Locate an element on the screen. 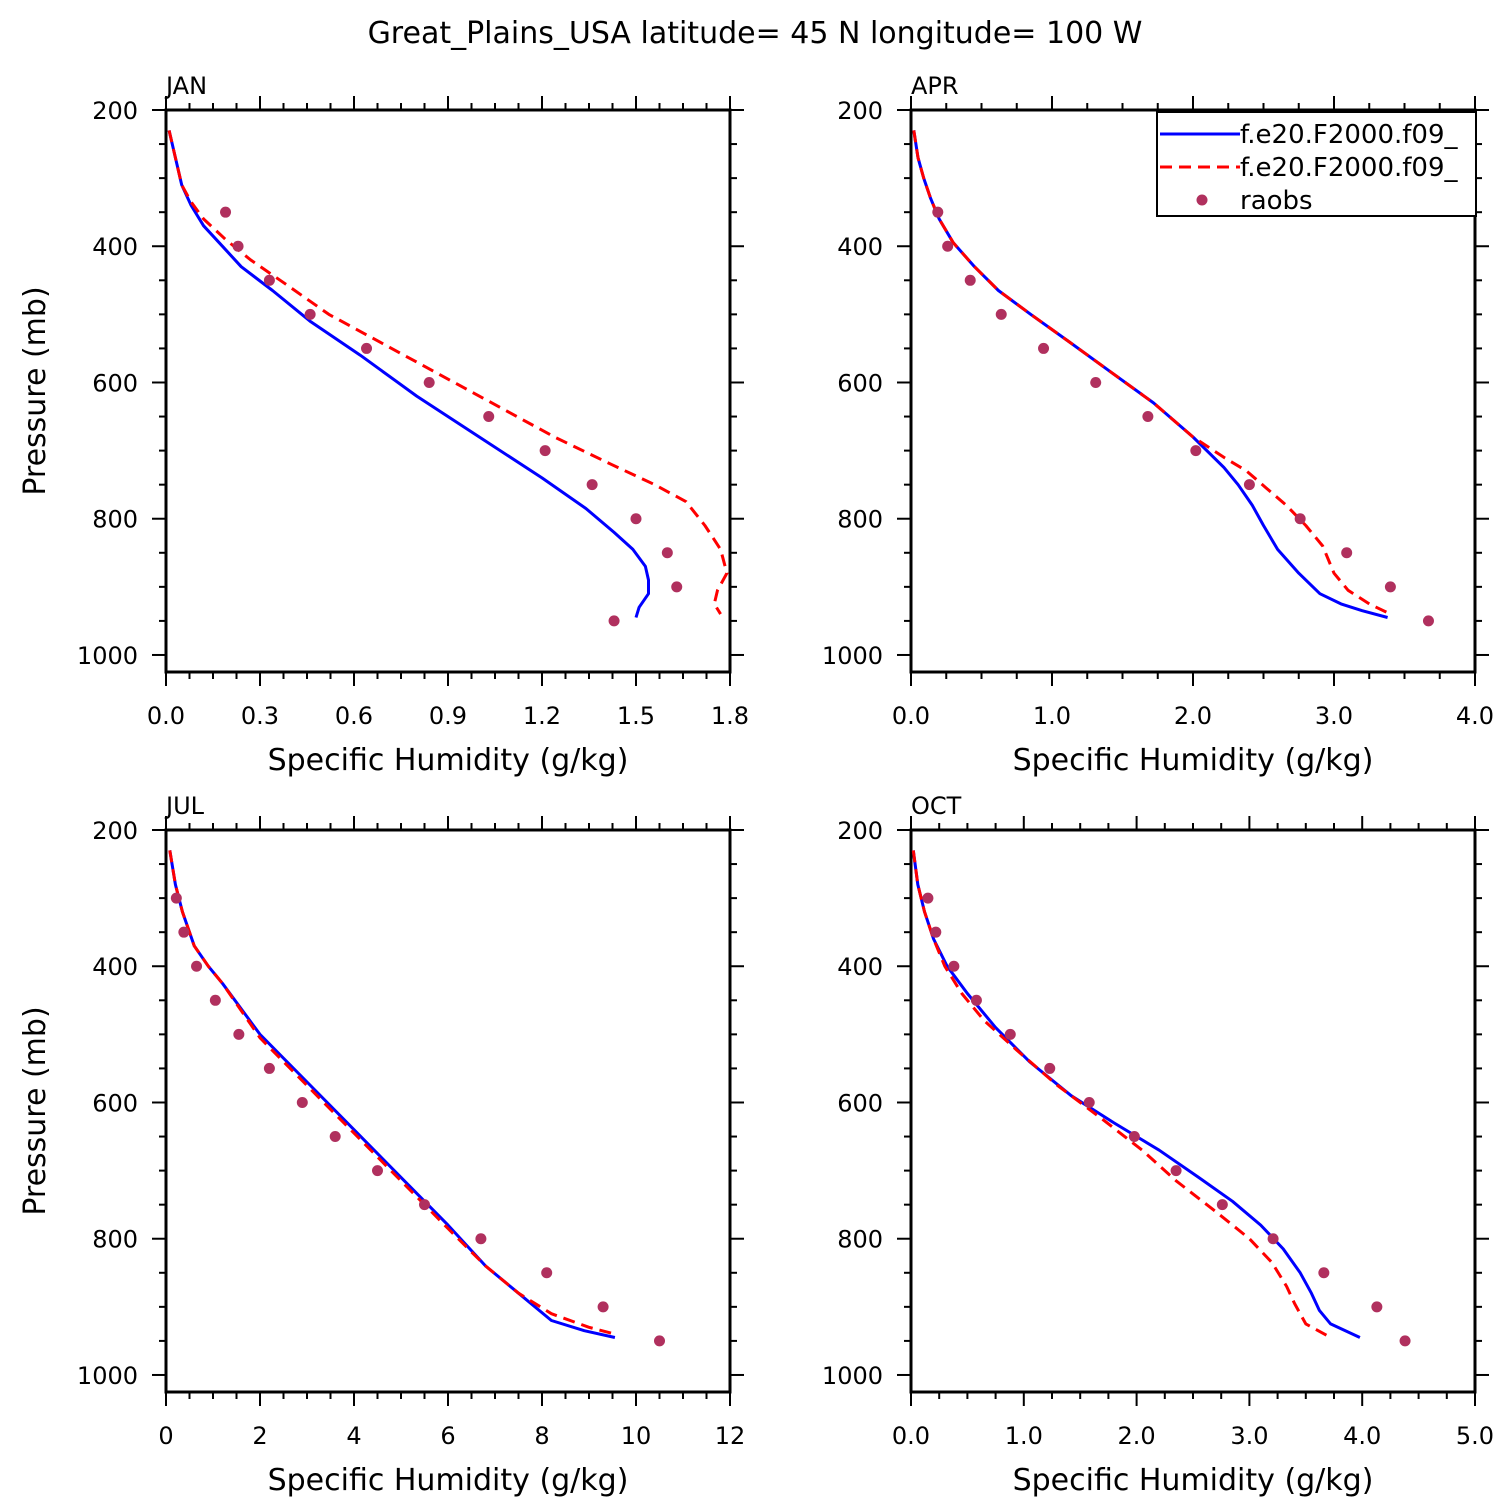  x-tick-label: 0.6 is located at coordinates (354, 716).